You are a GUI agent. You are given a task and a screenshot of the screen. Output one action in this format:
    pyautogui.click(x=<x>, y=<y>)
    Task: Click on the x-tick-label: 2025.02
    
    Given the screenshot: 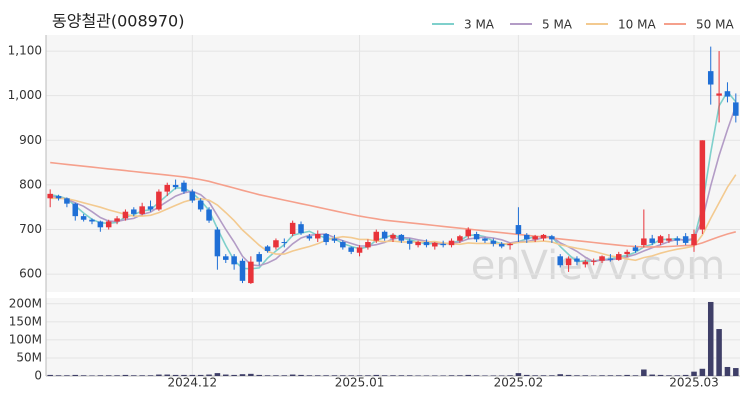 What is the action you would take?
    pyautogui.click(x=519, y=383)
    